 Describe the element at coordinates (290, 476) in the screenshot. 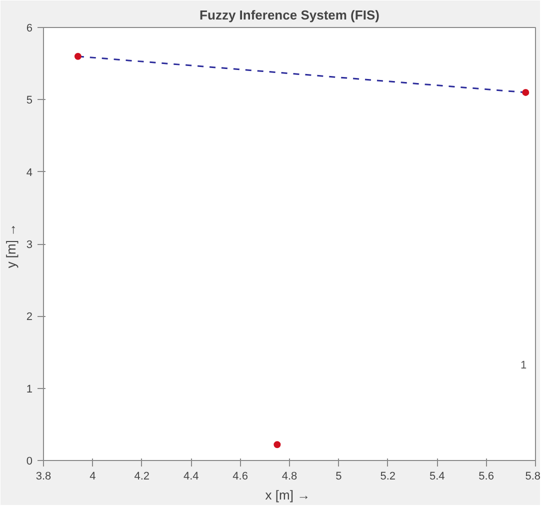

I see `x-tick-label: 4.8` at that location.